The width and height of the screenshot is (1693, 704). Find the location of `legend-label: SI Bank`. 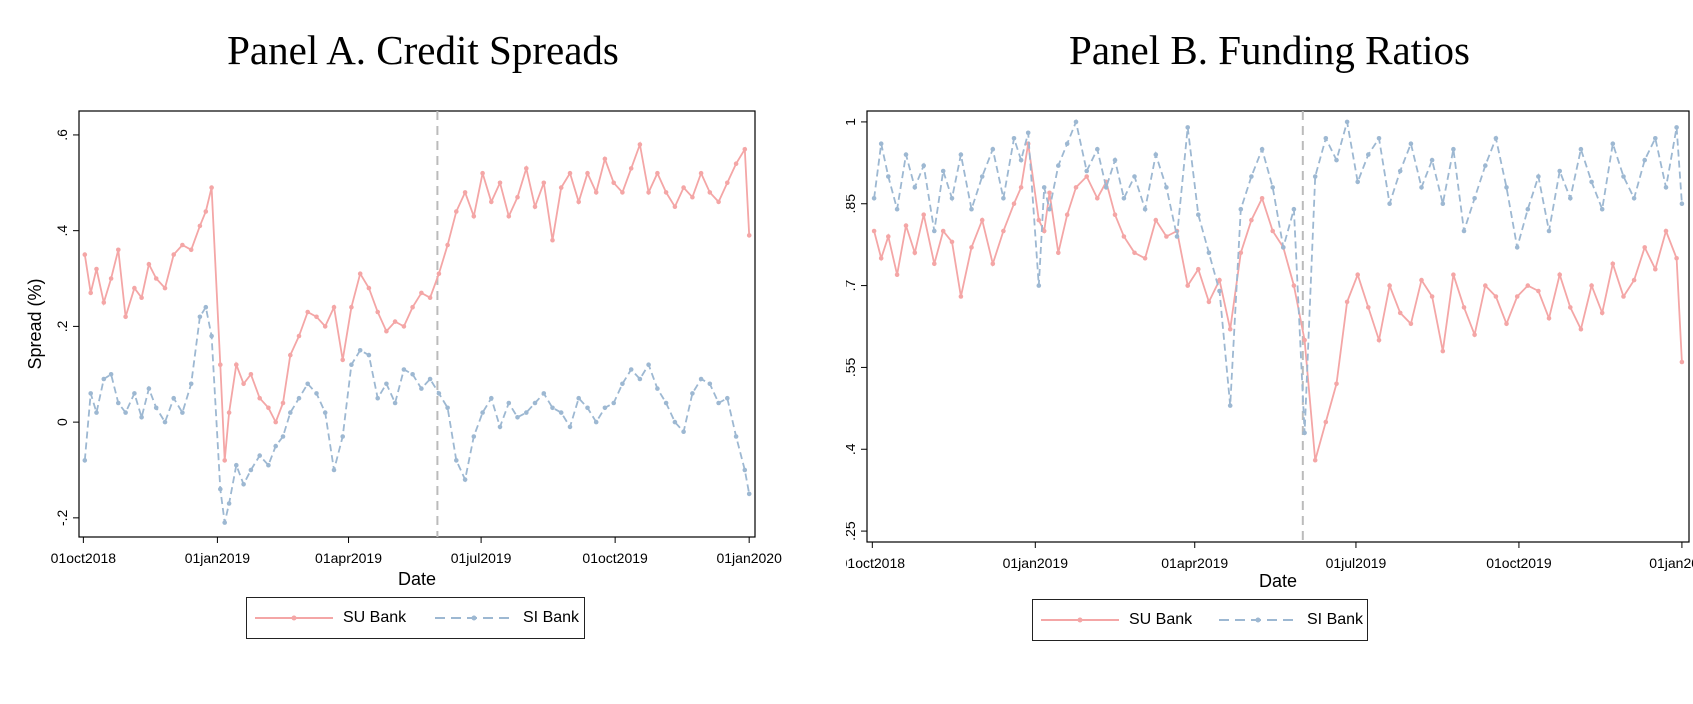

legend-label: SI Bank is located at coordinates (551, 617).